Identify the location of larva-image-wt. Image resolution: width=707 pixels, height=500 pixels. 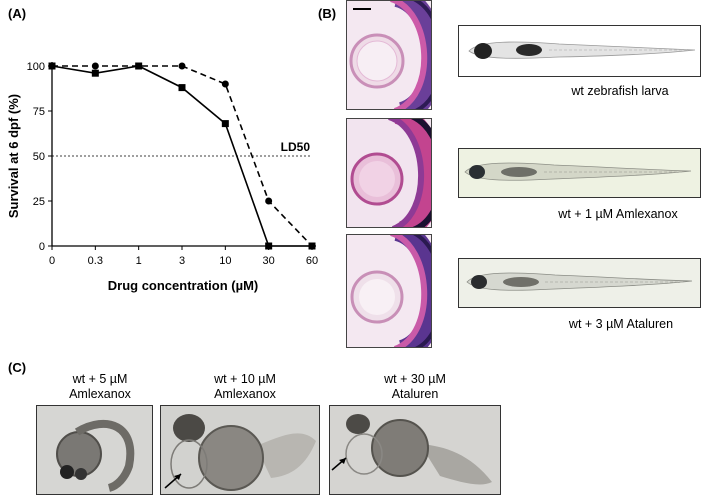
(579, 51).